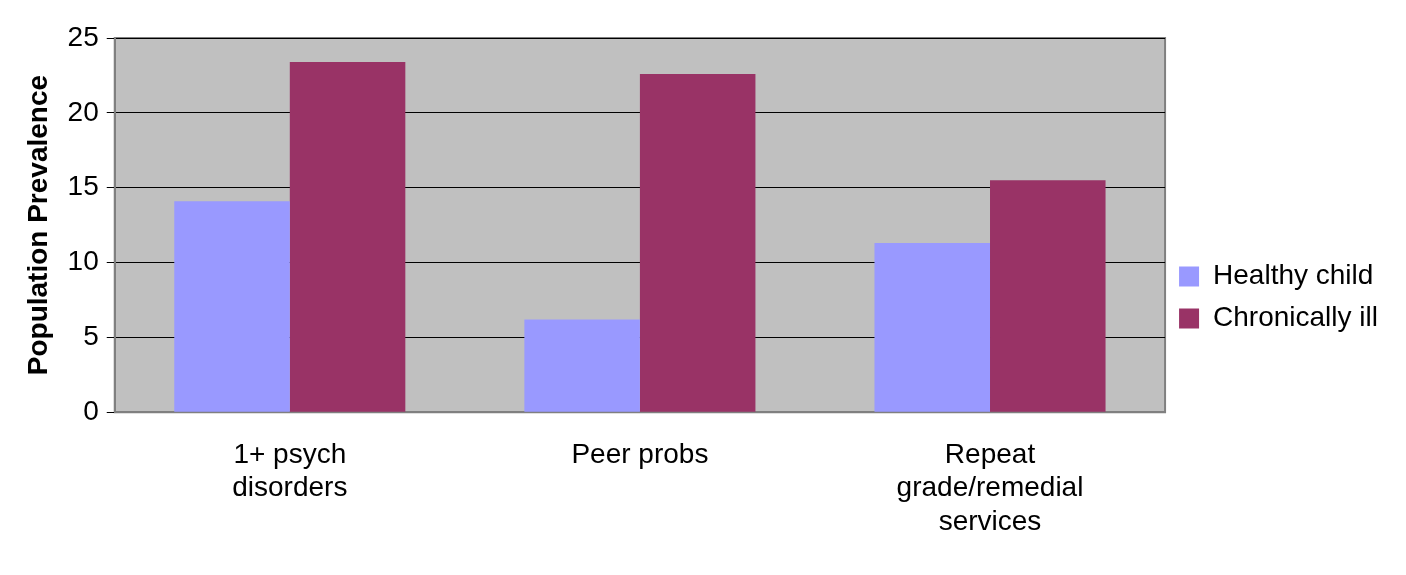 This screenshot has width=1406, height=575. I want to click on x-tick-label: 1+ psych disorders, so click(290, 470).